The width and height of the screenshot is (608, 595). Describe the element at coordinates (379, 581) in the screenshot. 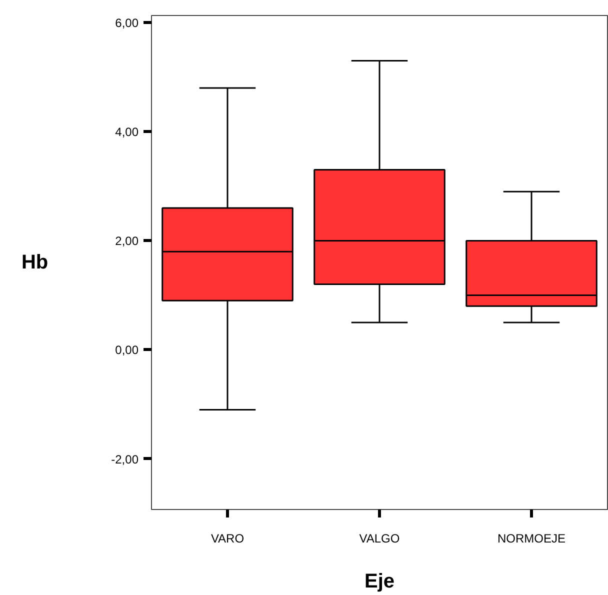

I see `x-axis-title: Eje` at that location.